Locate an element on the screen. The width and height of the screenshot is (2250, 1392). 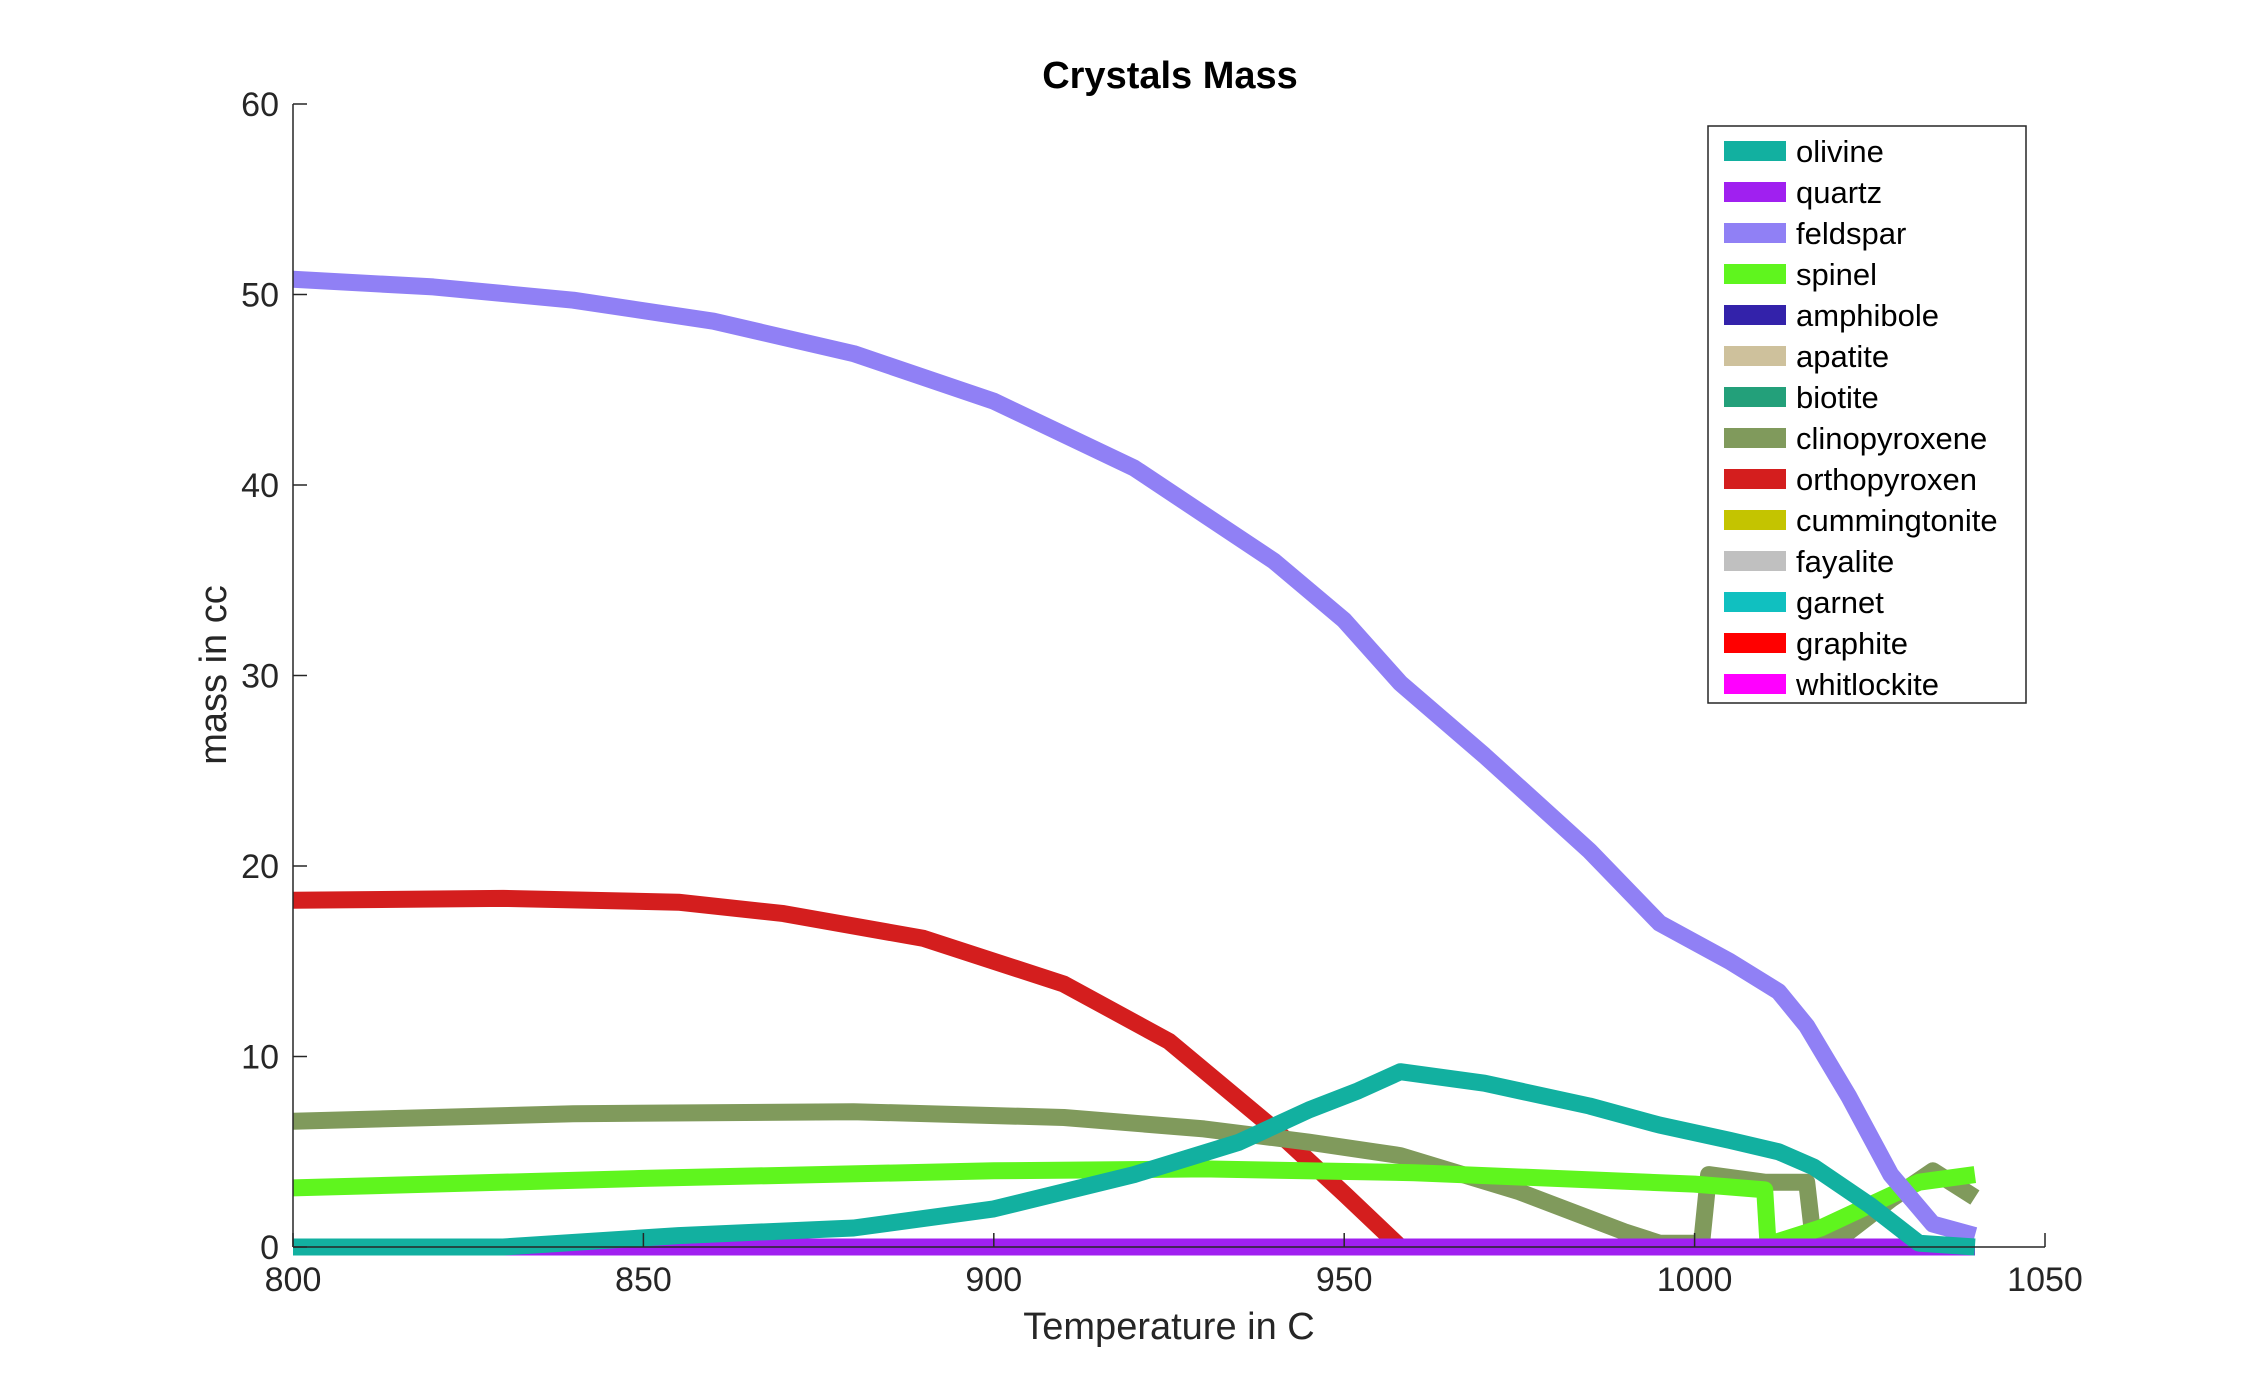
y-tick-label: 20 is located at coordinates (260, 867).